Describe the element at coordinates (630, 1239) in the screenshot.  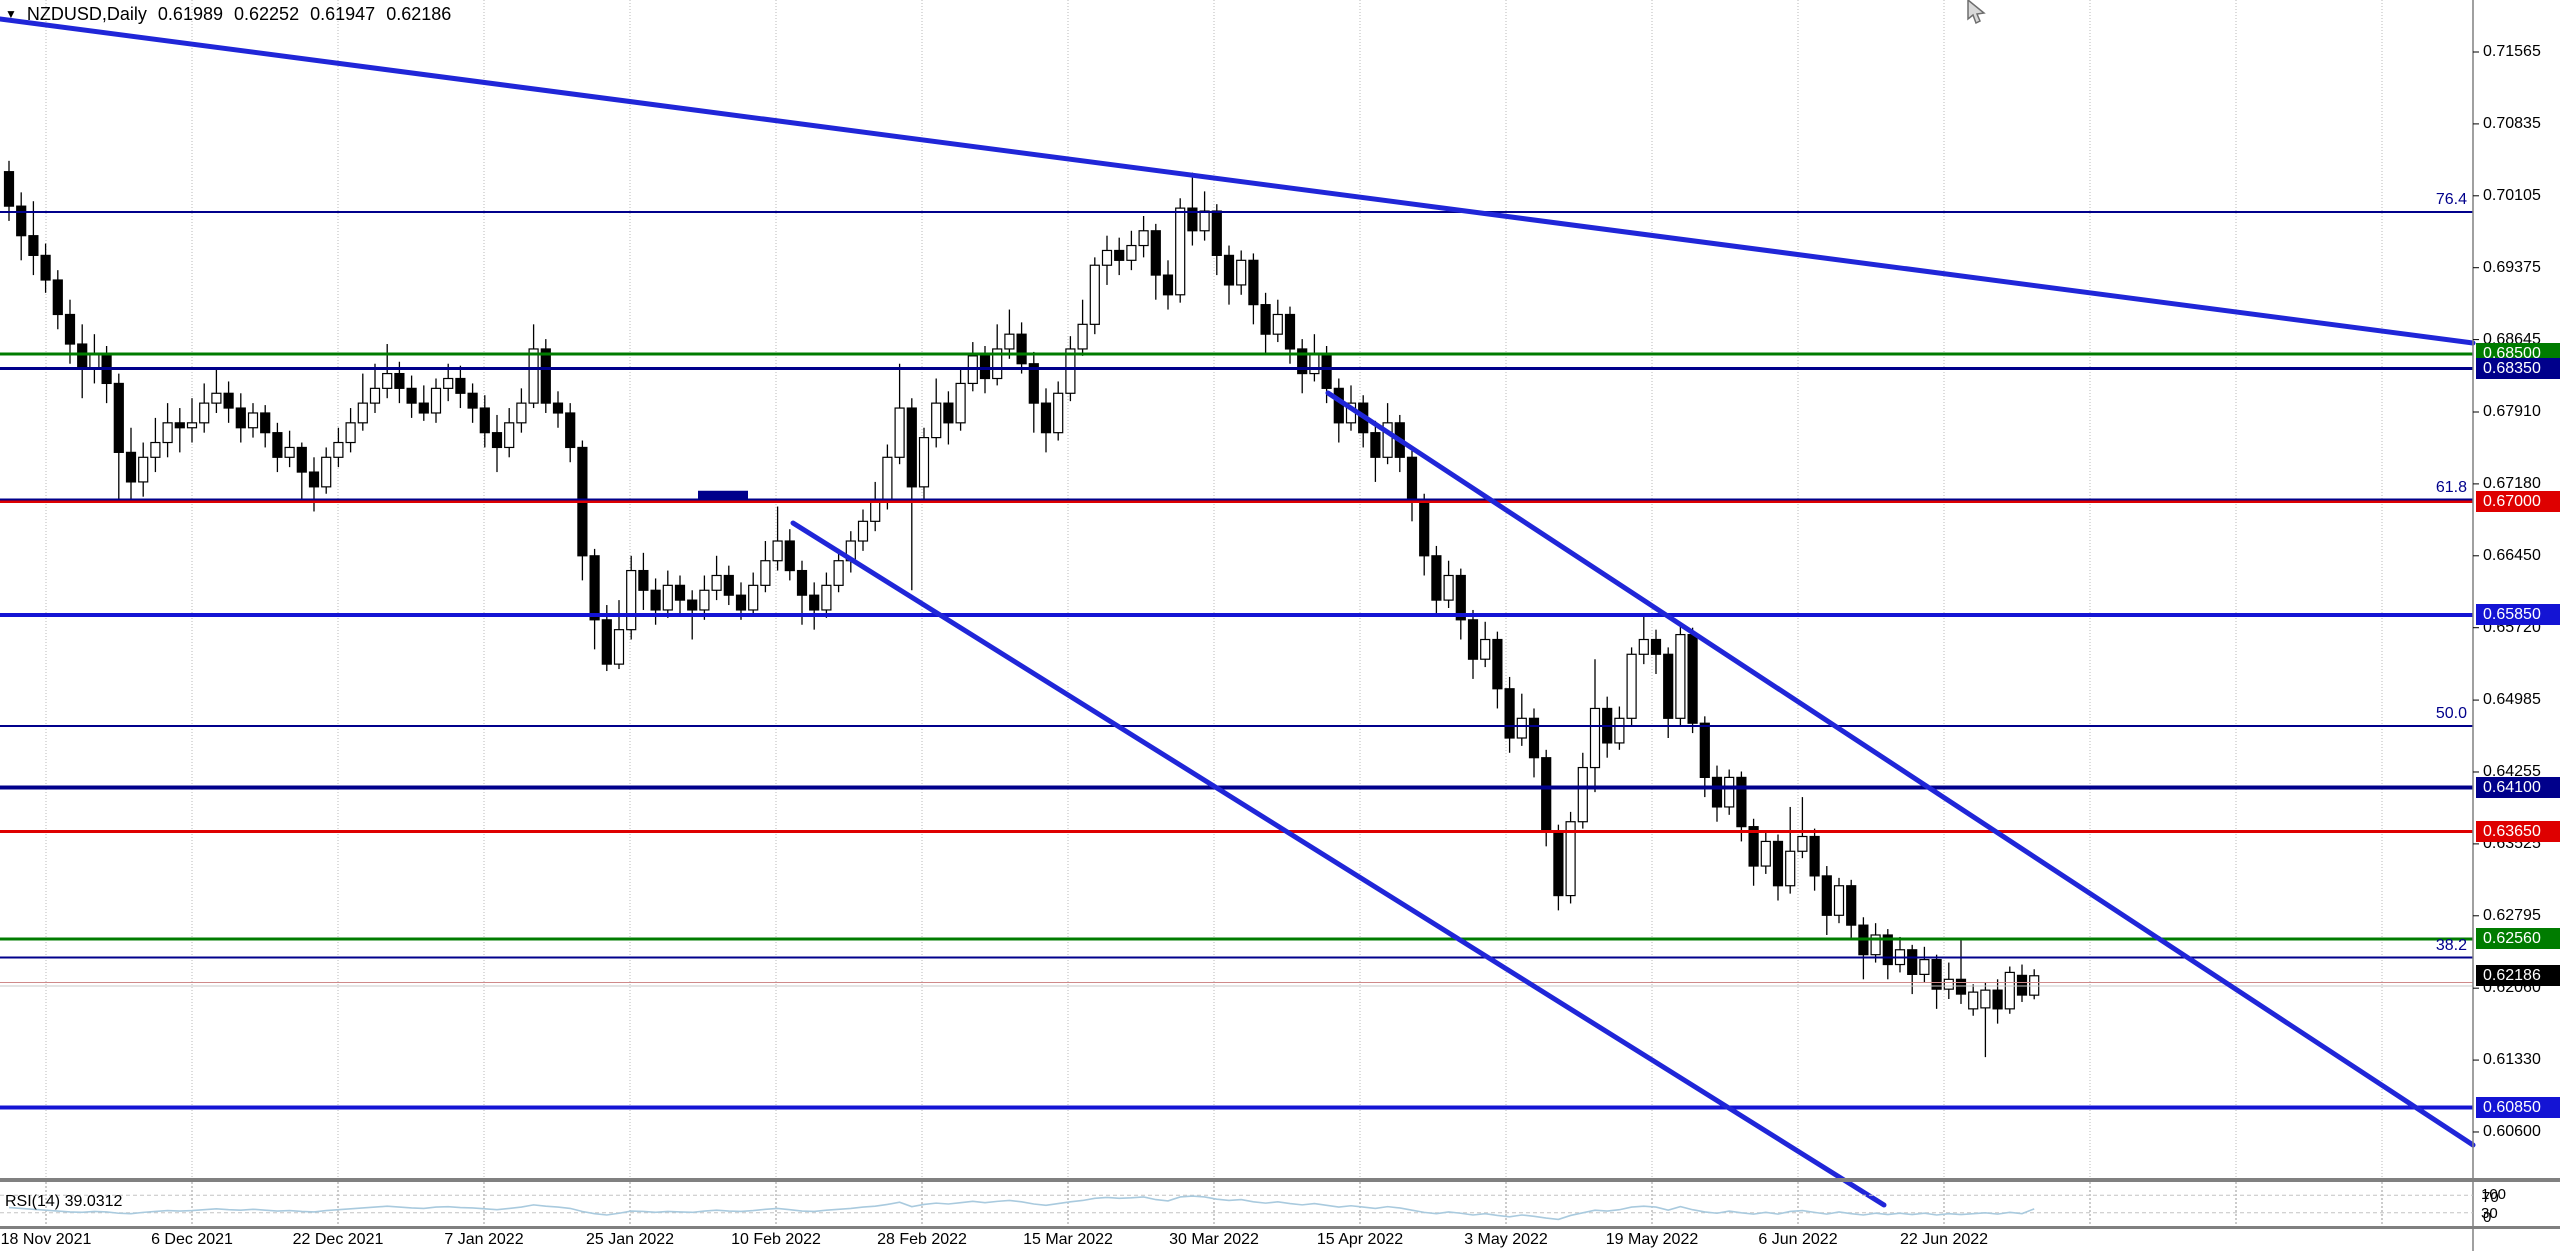
I see `date-axis-label: 25 Jan 2022` at that location.